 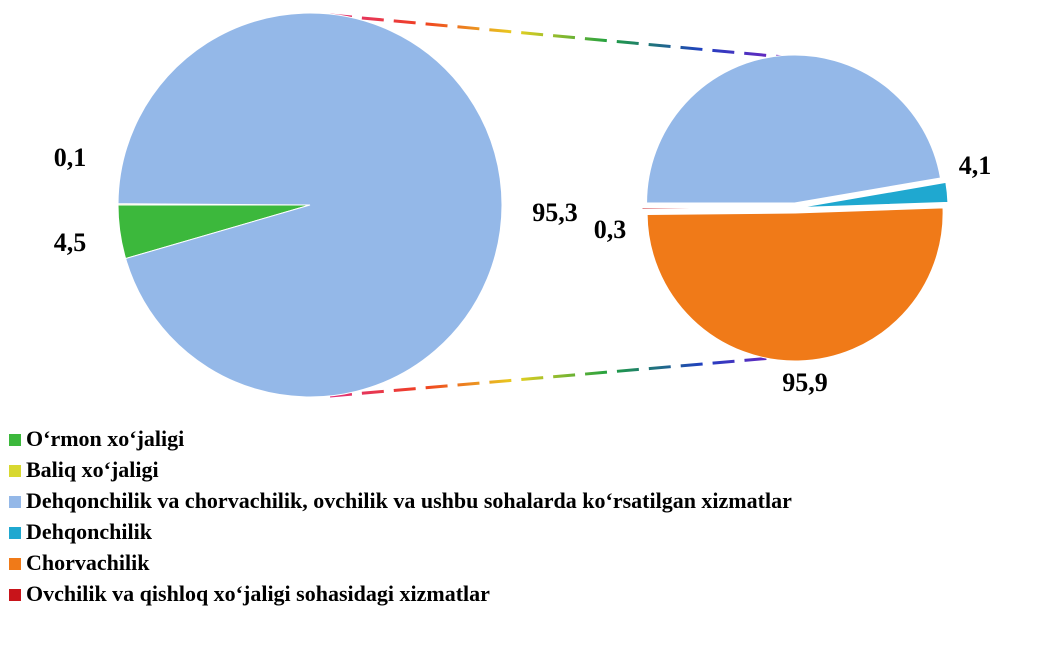 I want to click on legend-label: Dehqonchilik, so click(x=89, y=531).